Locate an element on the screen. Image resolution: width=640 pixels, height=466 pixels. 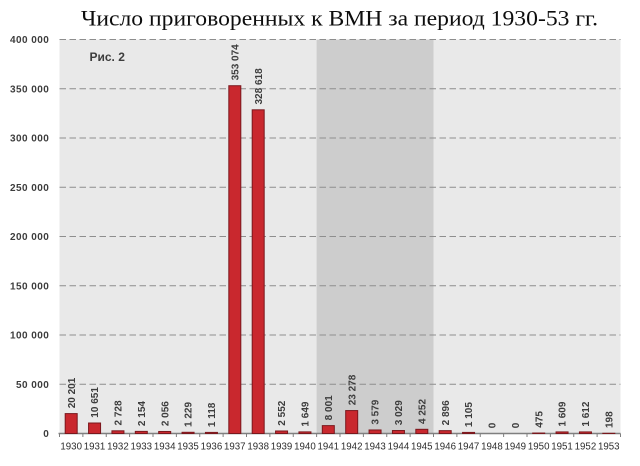
svg-text: Рис. 2 is located at coordinates (108, 57).